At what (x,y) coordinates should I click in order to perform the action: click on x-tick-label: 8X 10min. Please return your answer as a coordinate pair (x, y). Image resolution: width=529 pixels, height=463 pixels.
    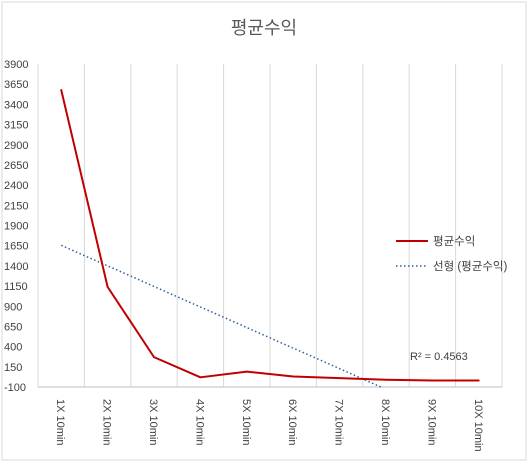
    Looking at the image, I should click on (385, 422).